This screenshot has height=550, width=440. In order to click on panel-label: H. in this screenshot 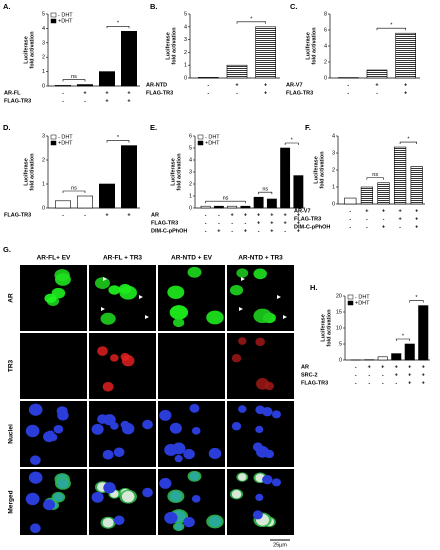, I will do `click(314, 287)`.